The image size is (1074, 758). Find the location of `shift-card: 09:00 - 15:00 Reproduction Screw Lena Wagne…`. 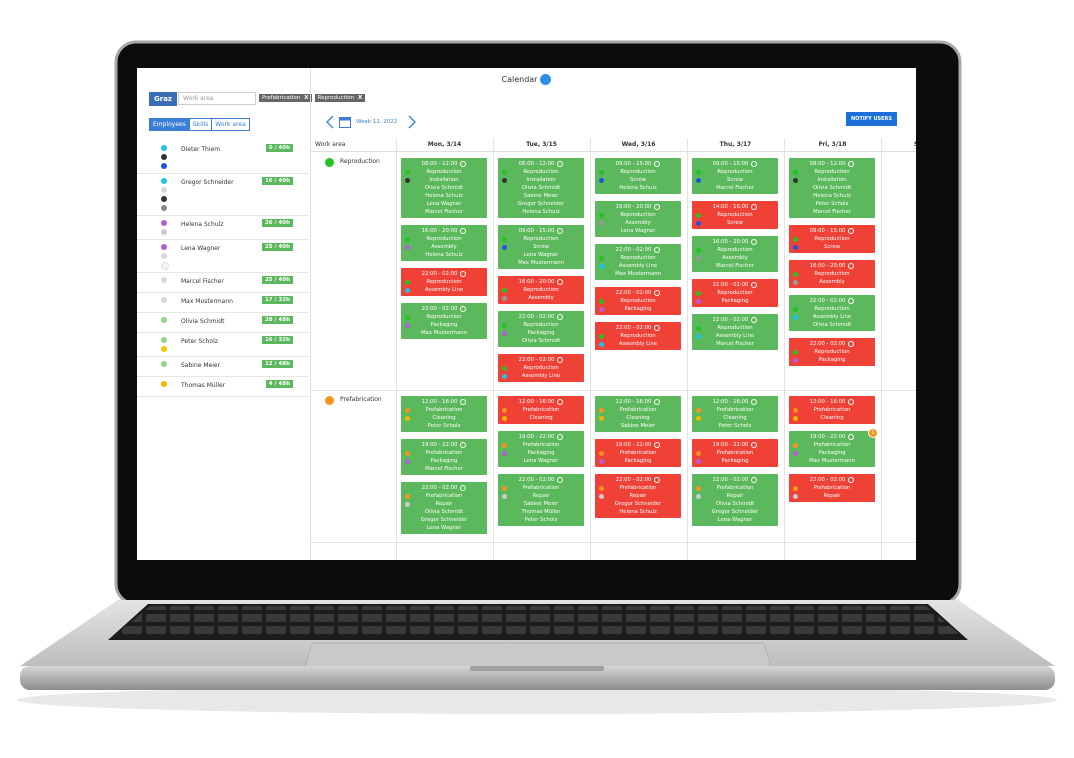

shift-card: 09:00 - 15:00 Reproduction Screw Lena Wagne… is located at coordinates (541, 247).